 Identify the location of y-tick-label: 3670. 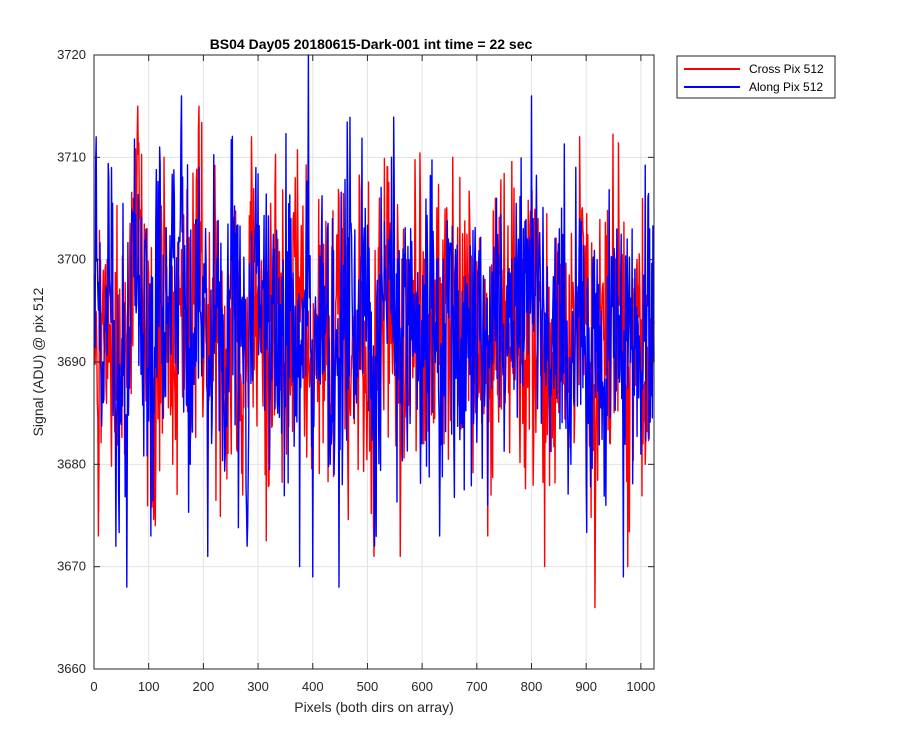
(71, 566).